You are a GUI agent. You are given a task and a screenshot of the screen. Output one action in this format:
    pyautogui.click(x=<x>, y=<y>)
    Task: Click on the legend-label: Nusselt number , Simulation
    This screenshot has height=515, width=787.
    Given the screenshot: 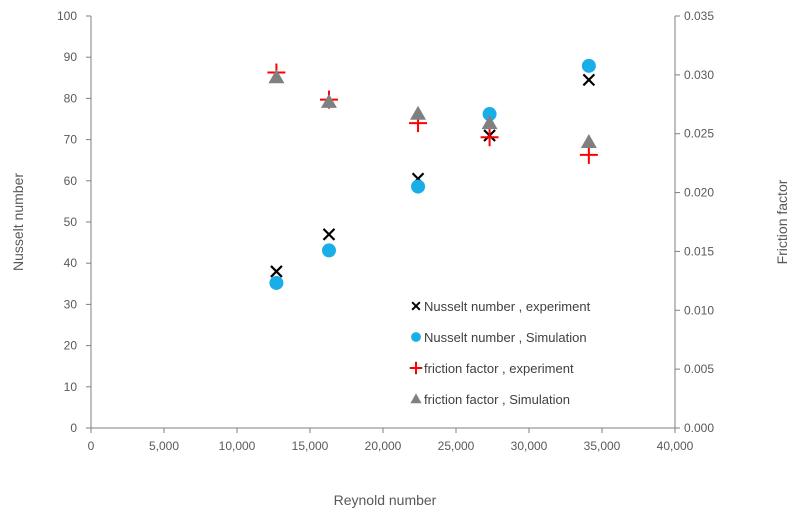 What is the action you would take?
    pyautogui.click(x=505, y=337)
    